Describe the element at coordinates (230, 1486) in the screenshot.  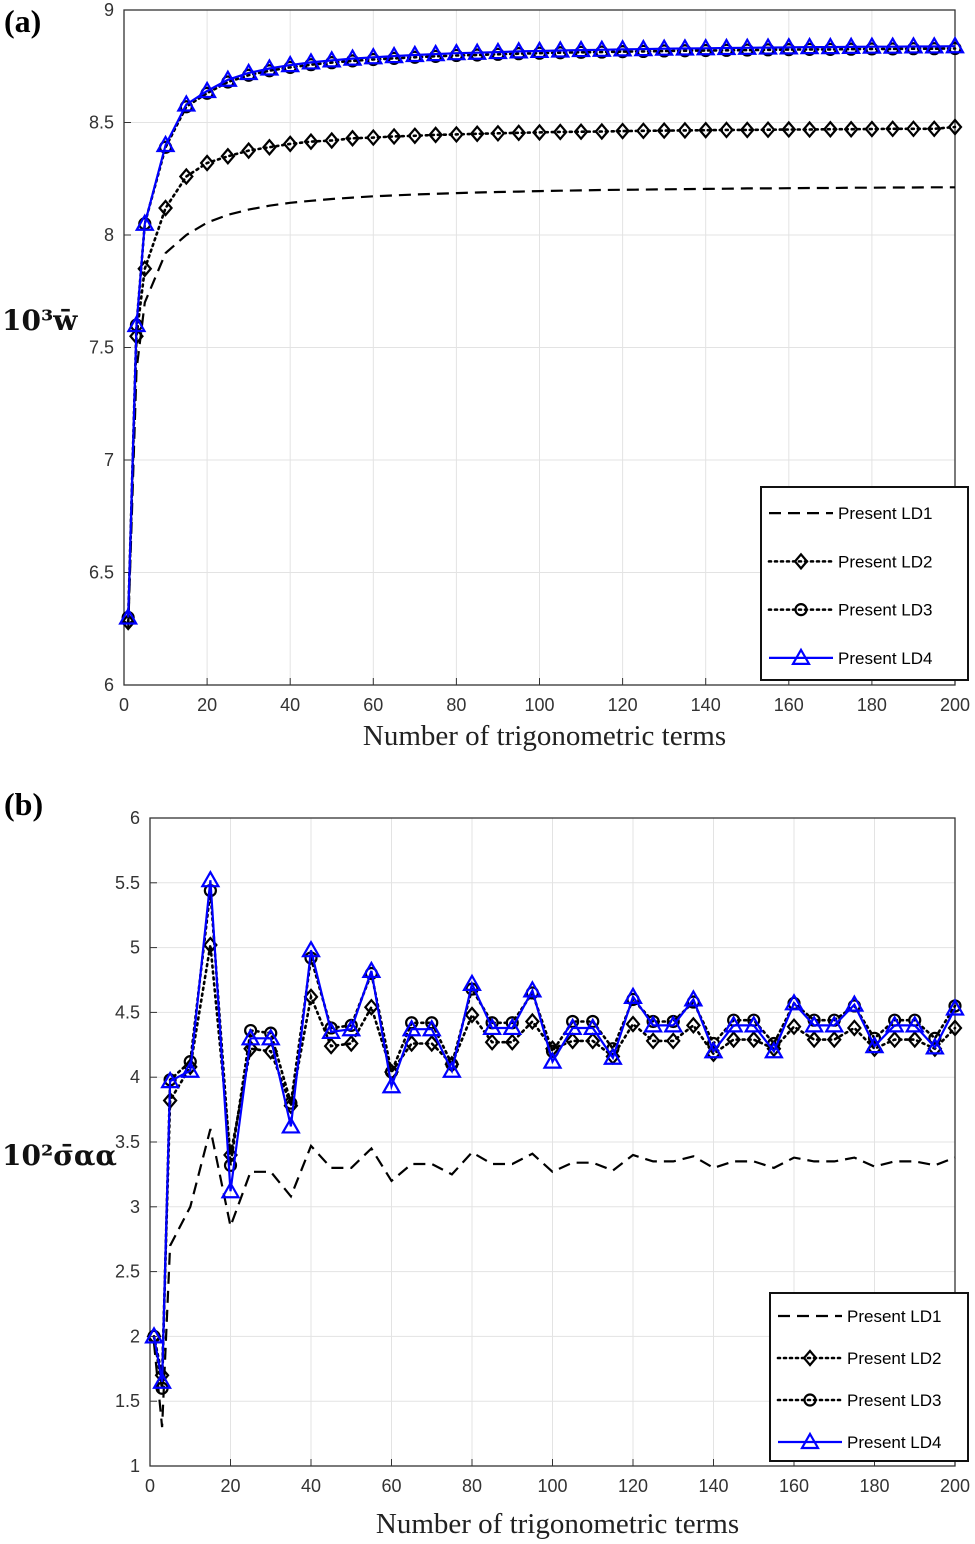
I see `x-tick-label: 20` at that location.